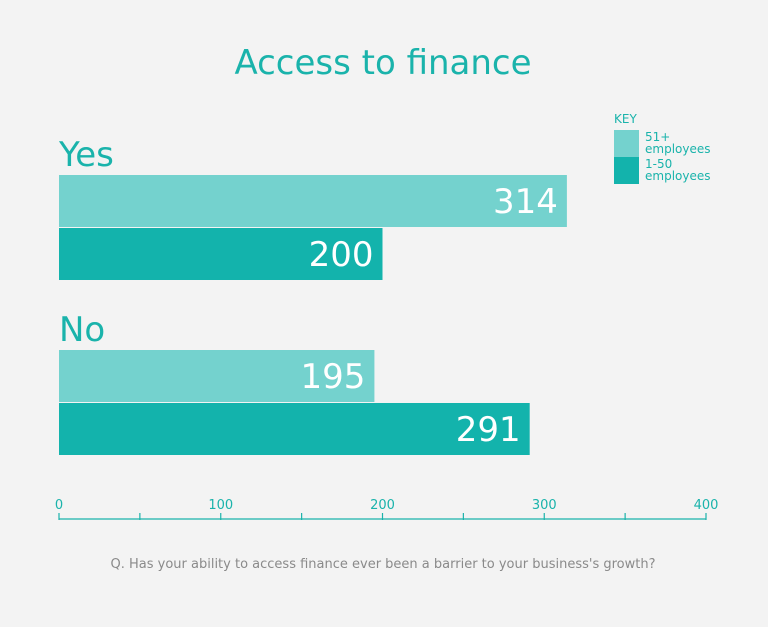 This screenshot has height=627, width=768. Describe the element at coordinates (544, 505) in the screenshot. I see `x-tick-label: 300` at that location.